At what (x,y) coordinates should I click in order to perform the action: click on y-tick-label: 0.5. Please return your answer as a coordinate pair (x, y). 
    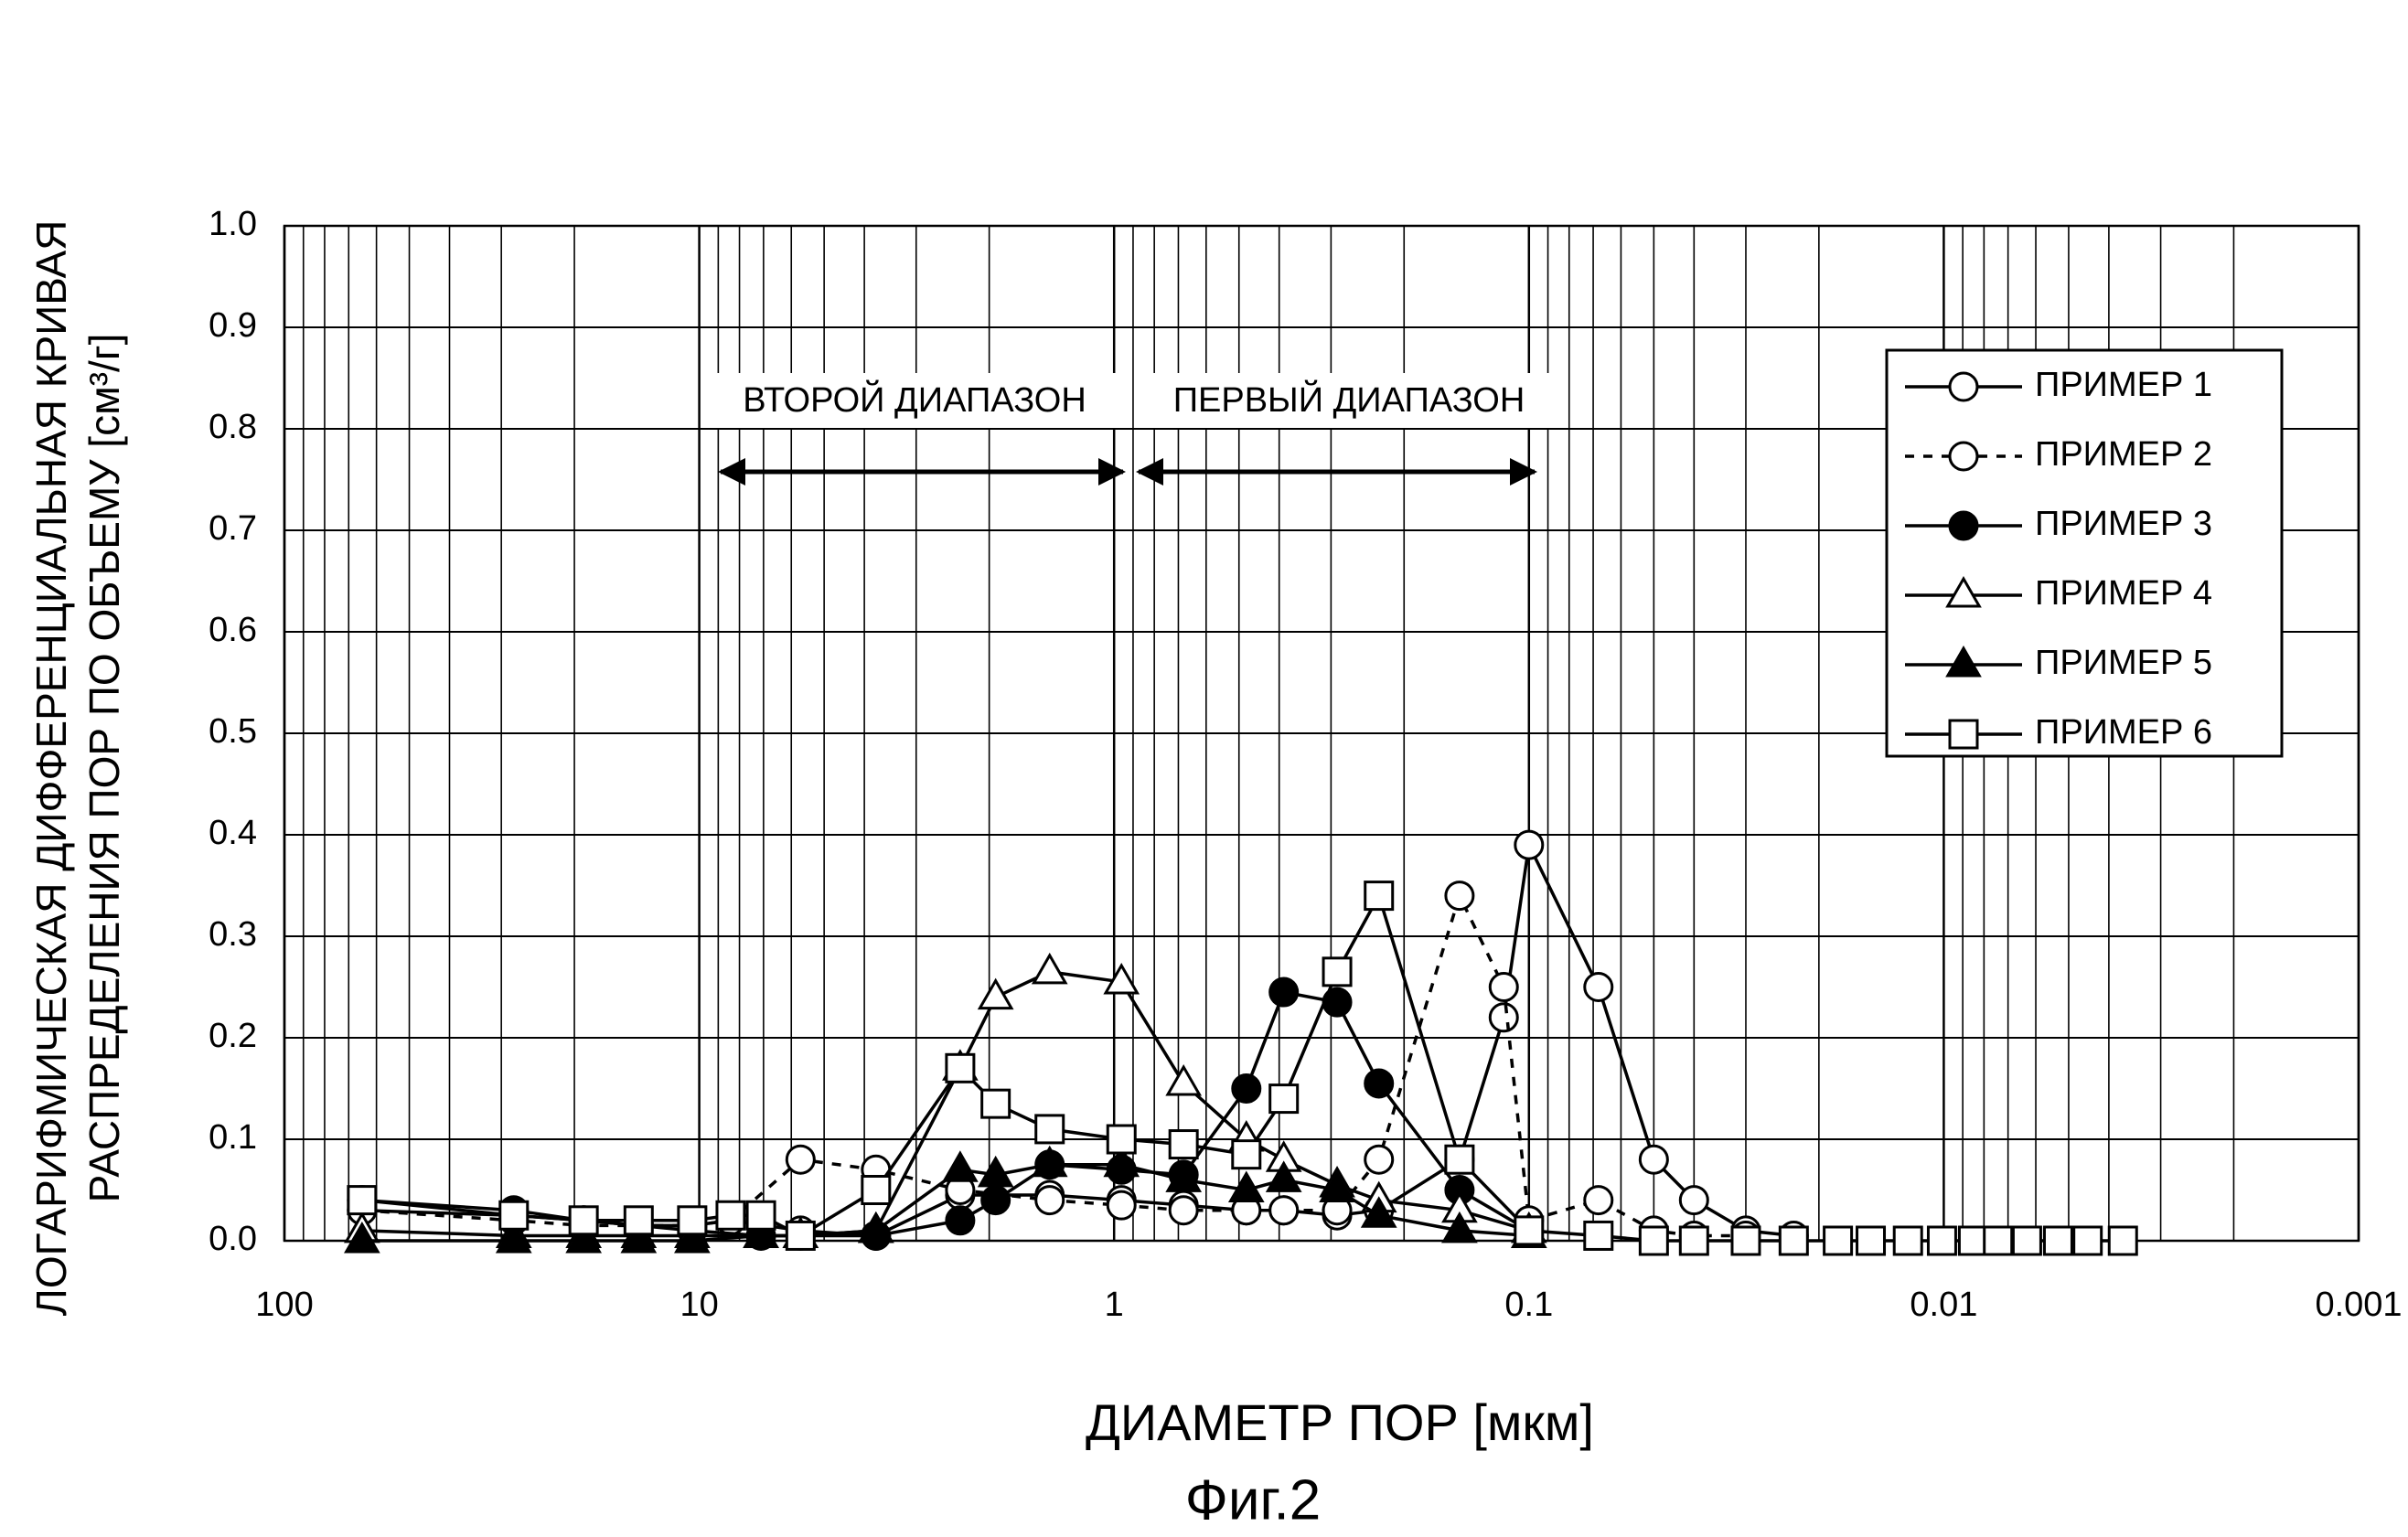
    Looking at the image, I should click on (233, 731).